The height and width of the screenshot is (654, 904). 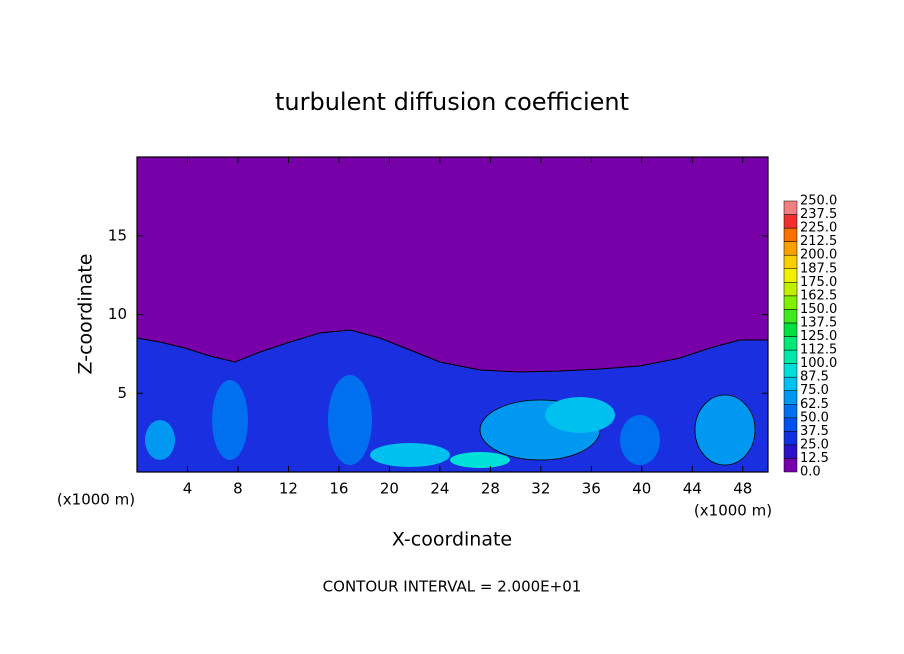 I want to click on annotation: CONTOUR INTERVAL = 2.000E+01, so click(x=452, y=587).